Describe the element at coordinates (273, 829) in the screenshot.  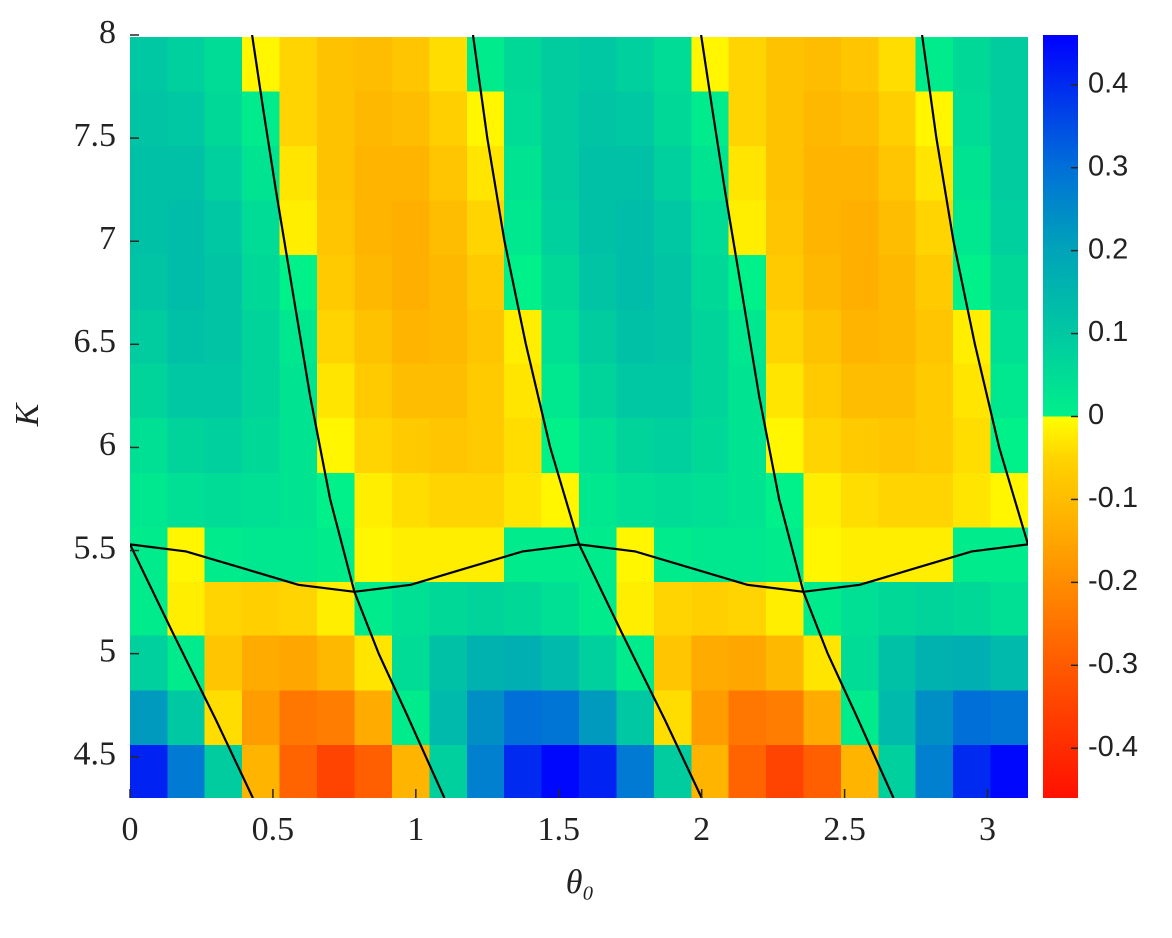
I see `x-tick-label: 0.5` at that location.